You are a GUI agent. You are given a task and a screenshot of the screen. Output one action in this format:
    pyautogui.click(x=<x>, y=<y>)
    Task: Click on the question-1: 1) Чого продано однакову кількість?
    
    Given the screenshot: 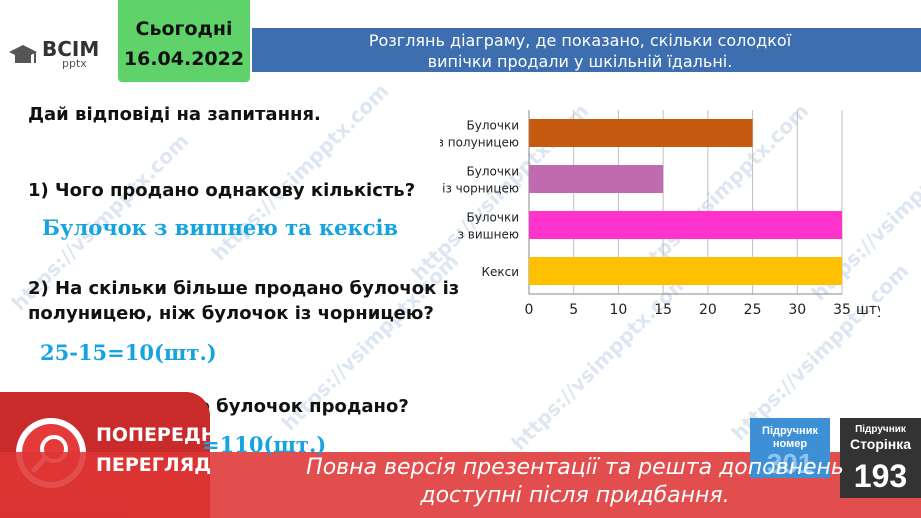 What is the action you would take?
    pyautogui.click(x=222, y=190)
    